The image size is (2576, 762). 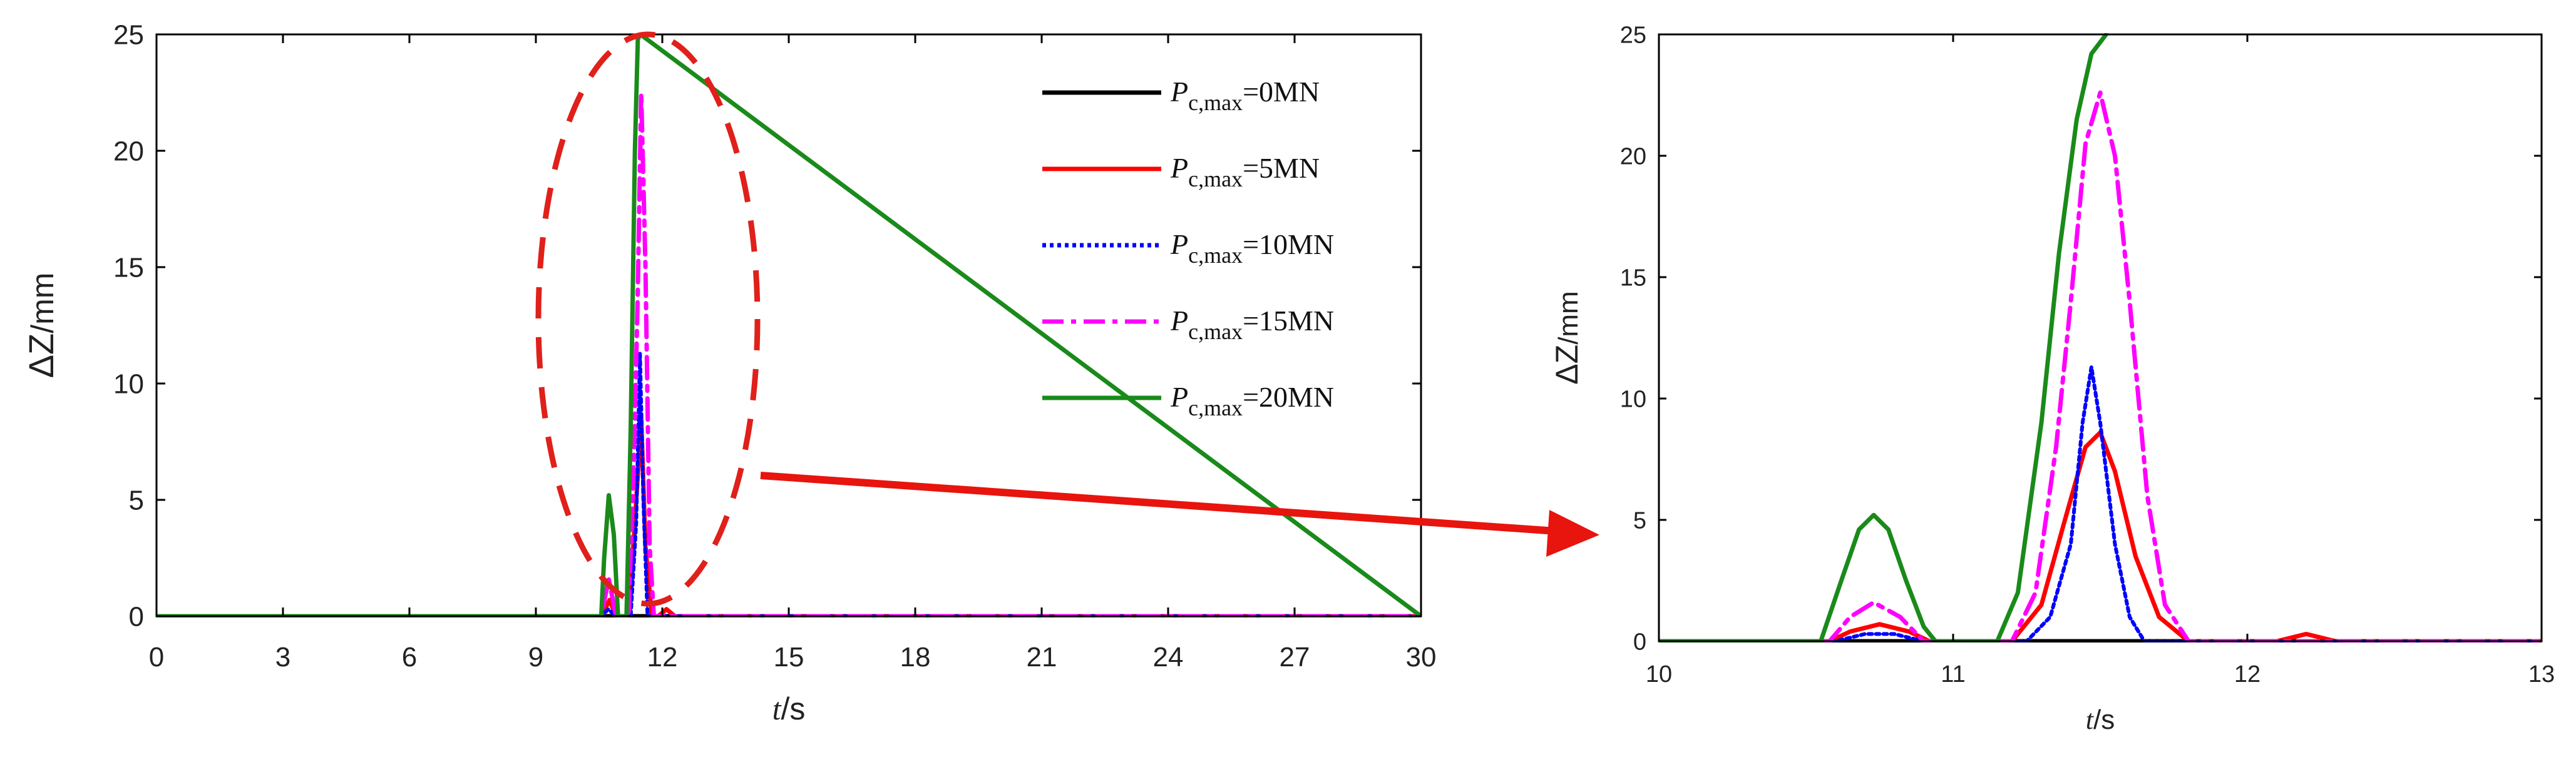 I want to click on zoom-arrow-head, so click(x=1572, y=533).